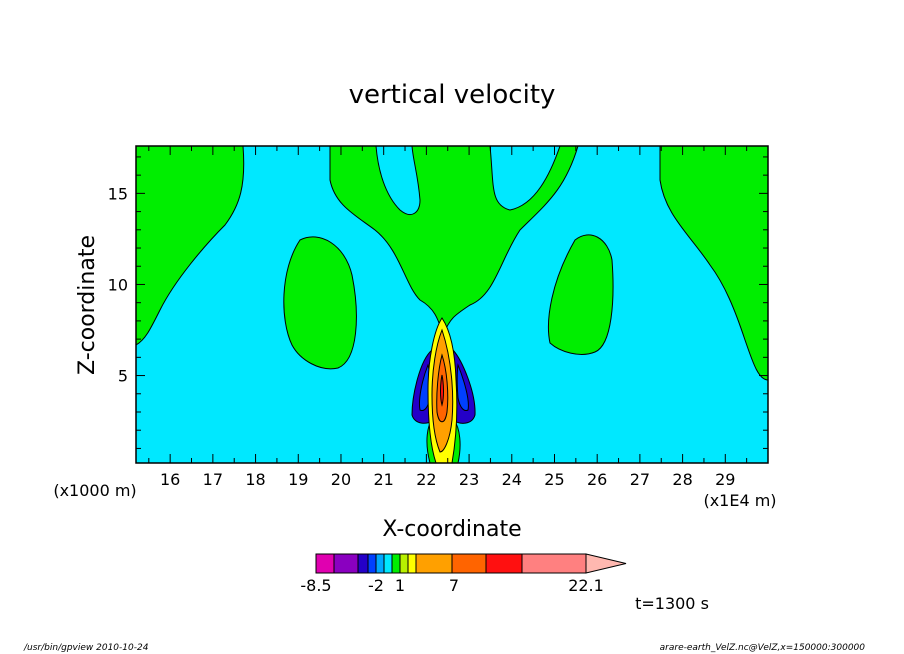 The image size is (904, 654). Describe the element at coordinates (376, 585) in the screenshot. I see `colorbar-label: -2` at that location.